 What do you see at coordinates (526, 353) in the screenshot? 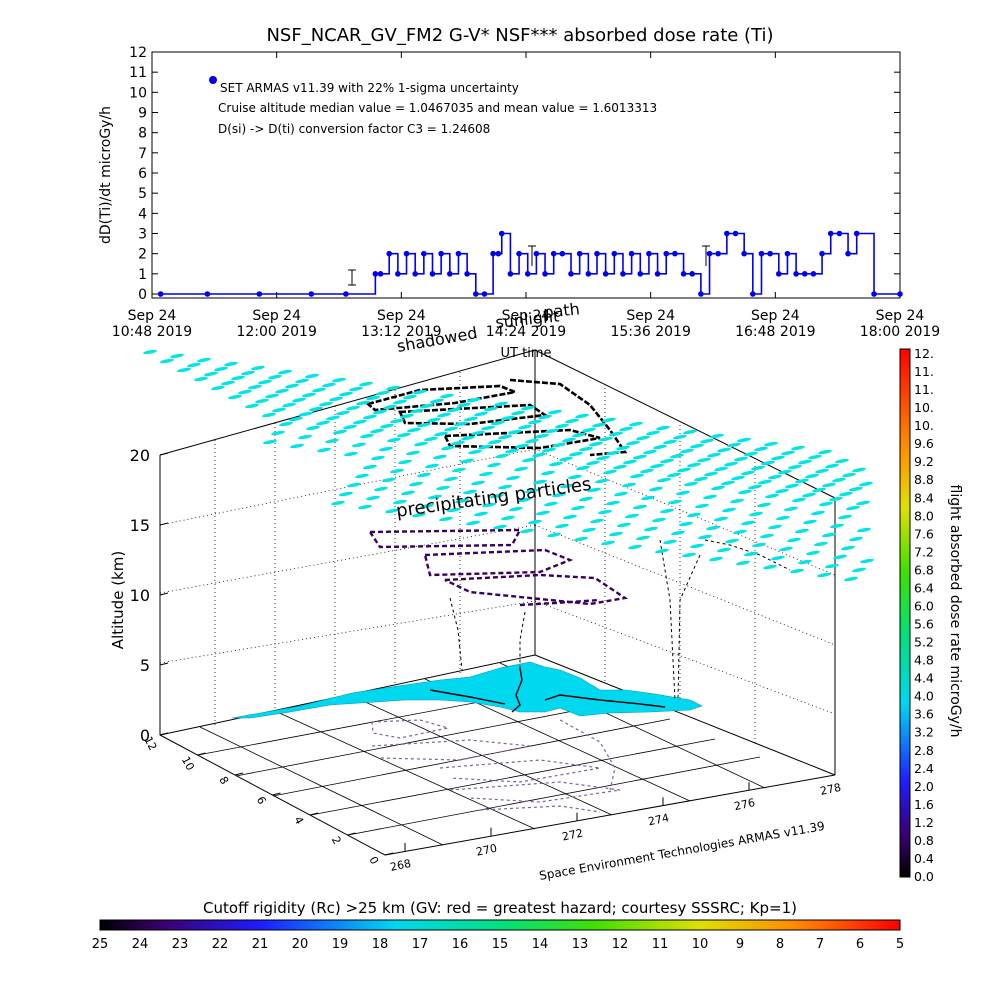
I see `top-x-axis-label: UT time` at bounding box center [526, 353].